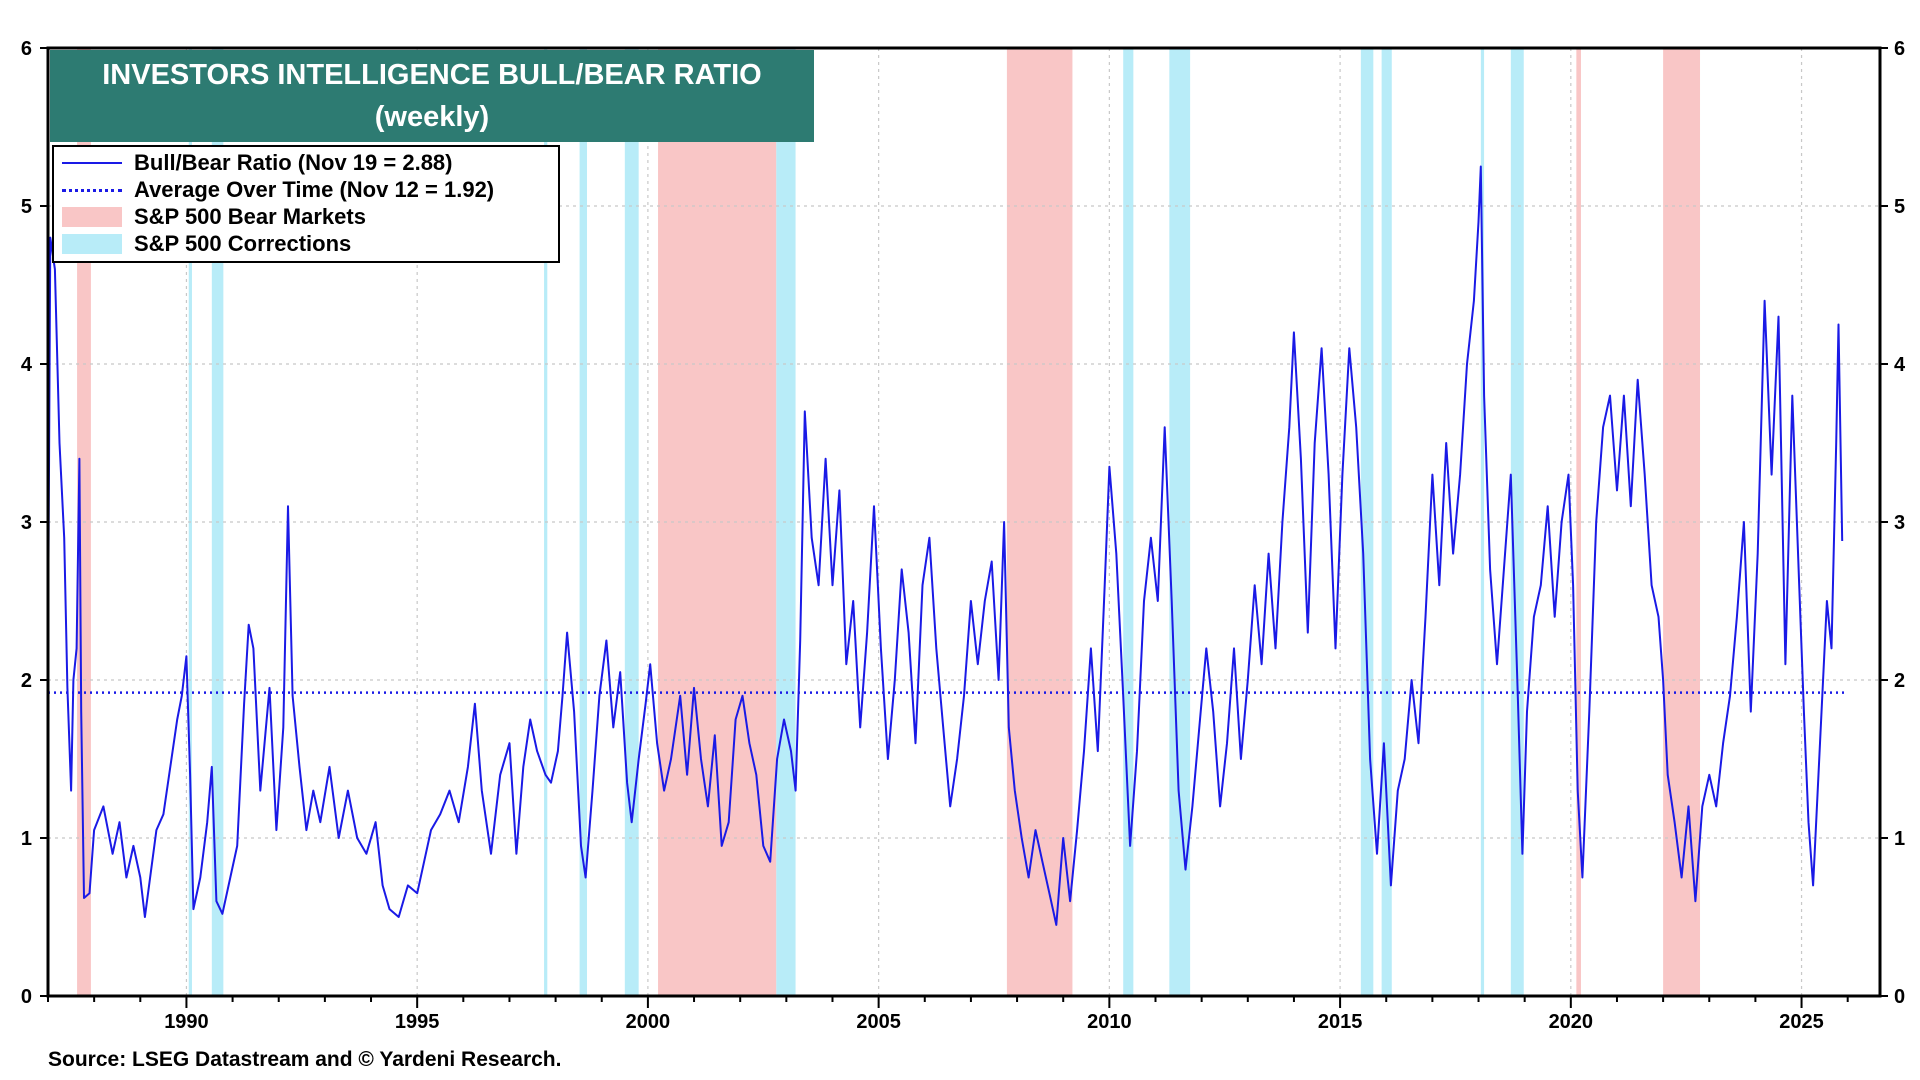  Describe the element at coordinates (648, 1022) in the screenshot. I see `x-tick-label: 2000` at that location.